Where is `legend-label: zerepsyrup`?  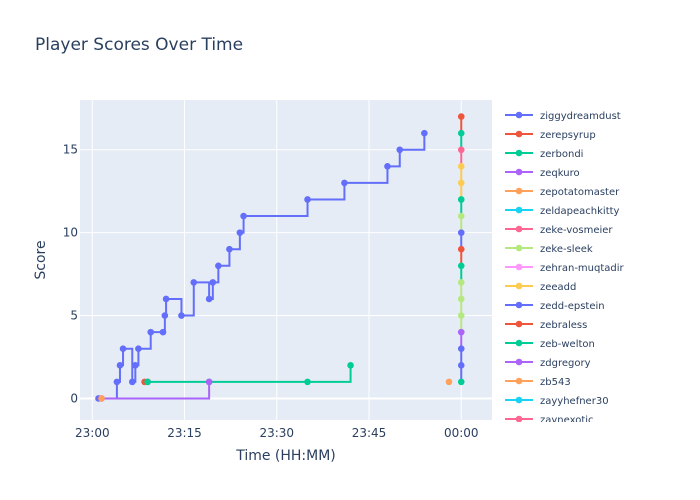
legend-label: zerepsyrup is located at coordinates (568, 135).